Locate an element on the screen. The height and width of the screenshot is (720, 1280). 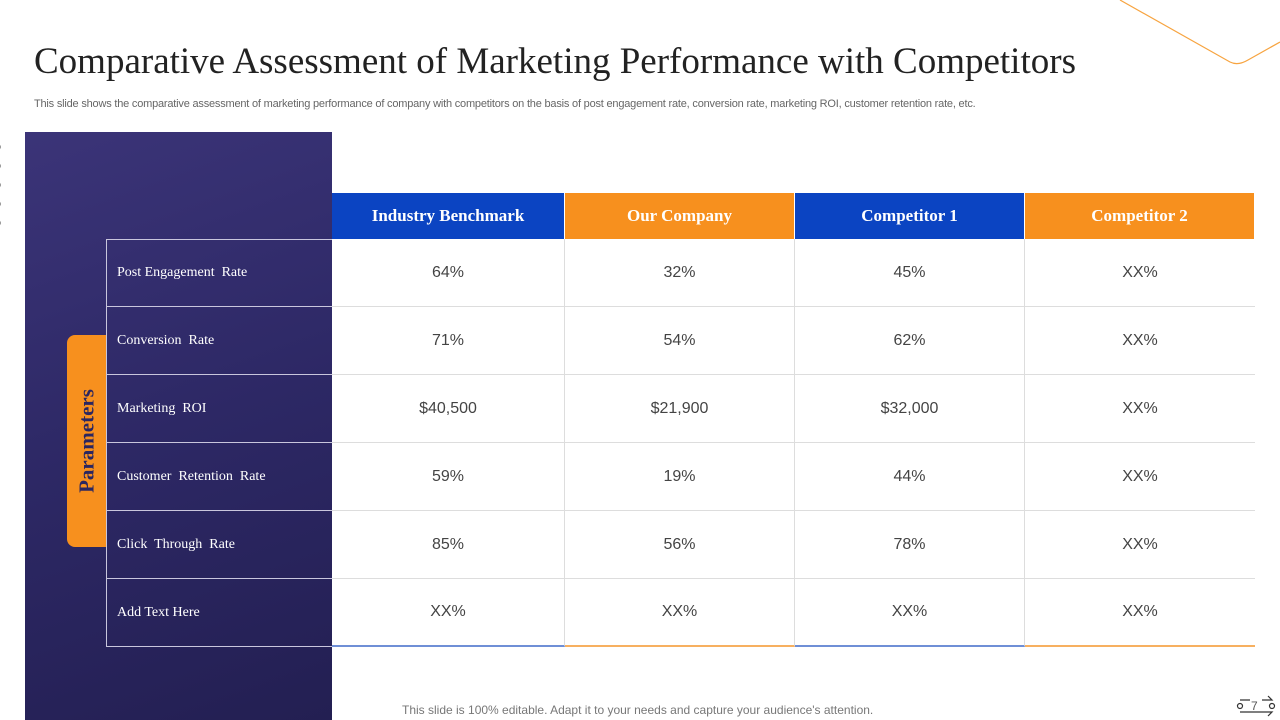
table-cell: 64% is located at coordinates (448, 273).